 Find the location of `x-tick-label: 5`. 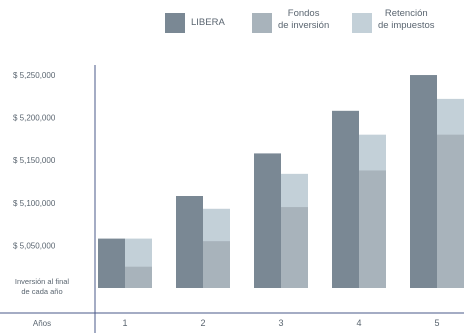

x-tick-label: 5 is located at coordinates (436, 323).